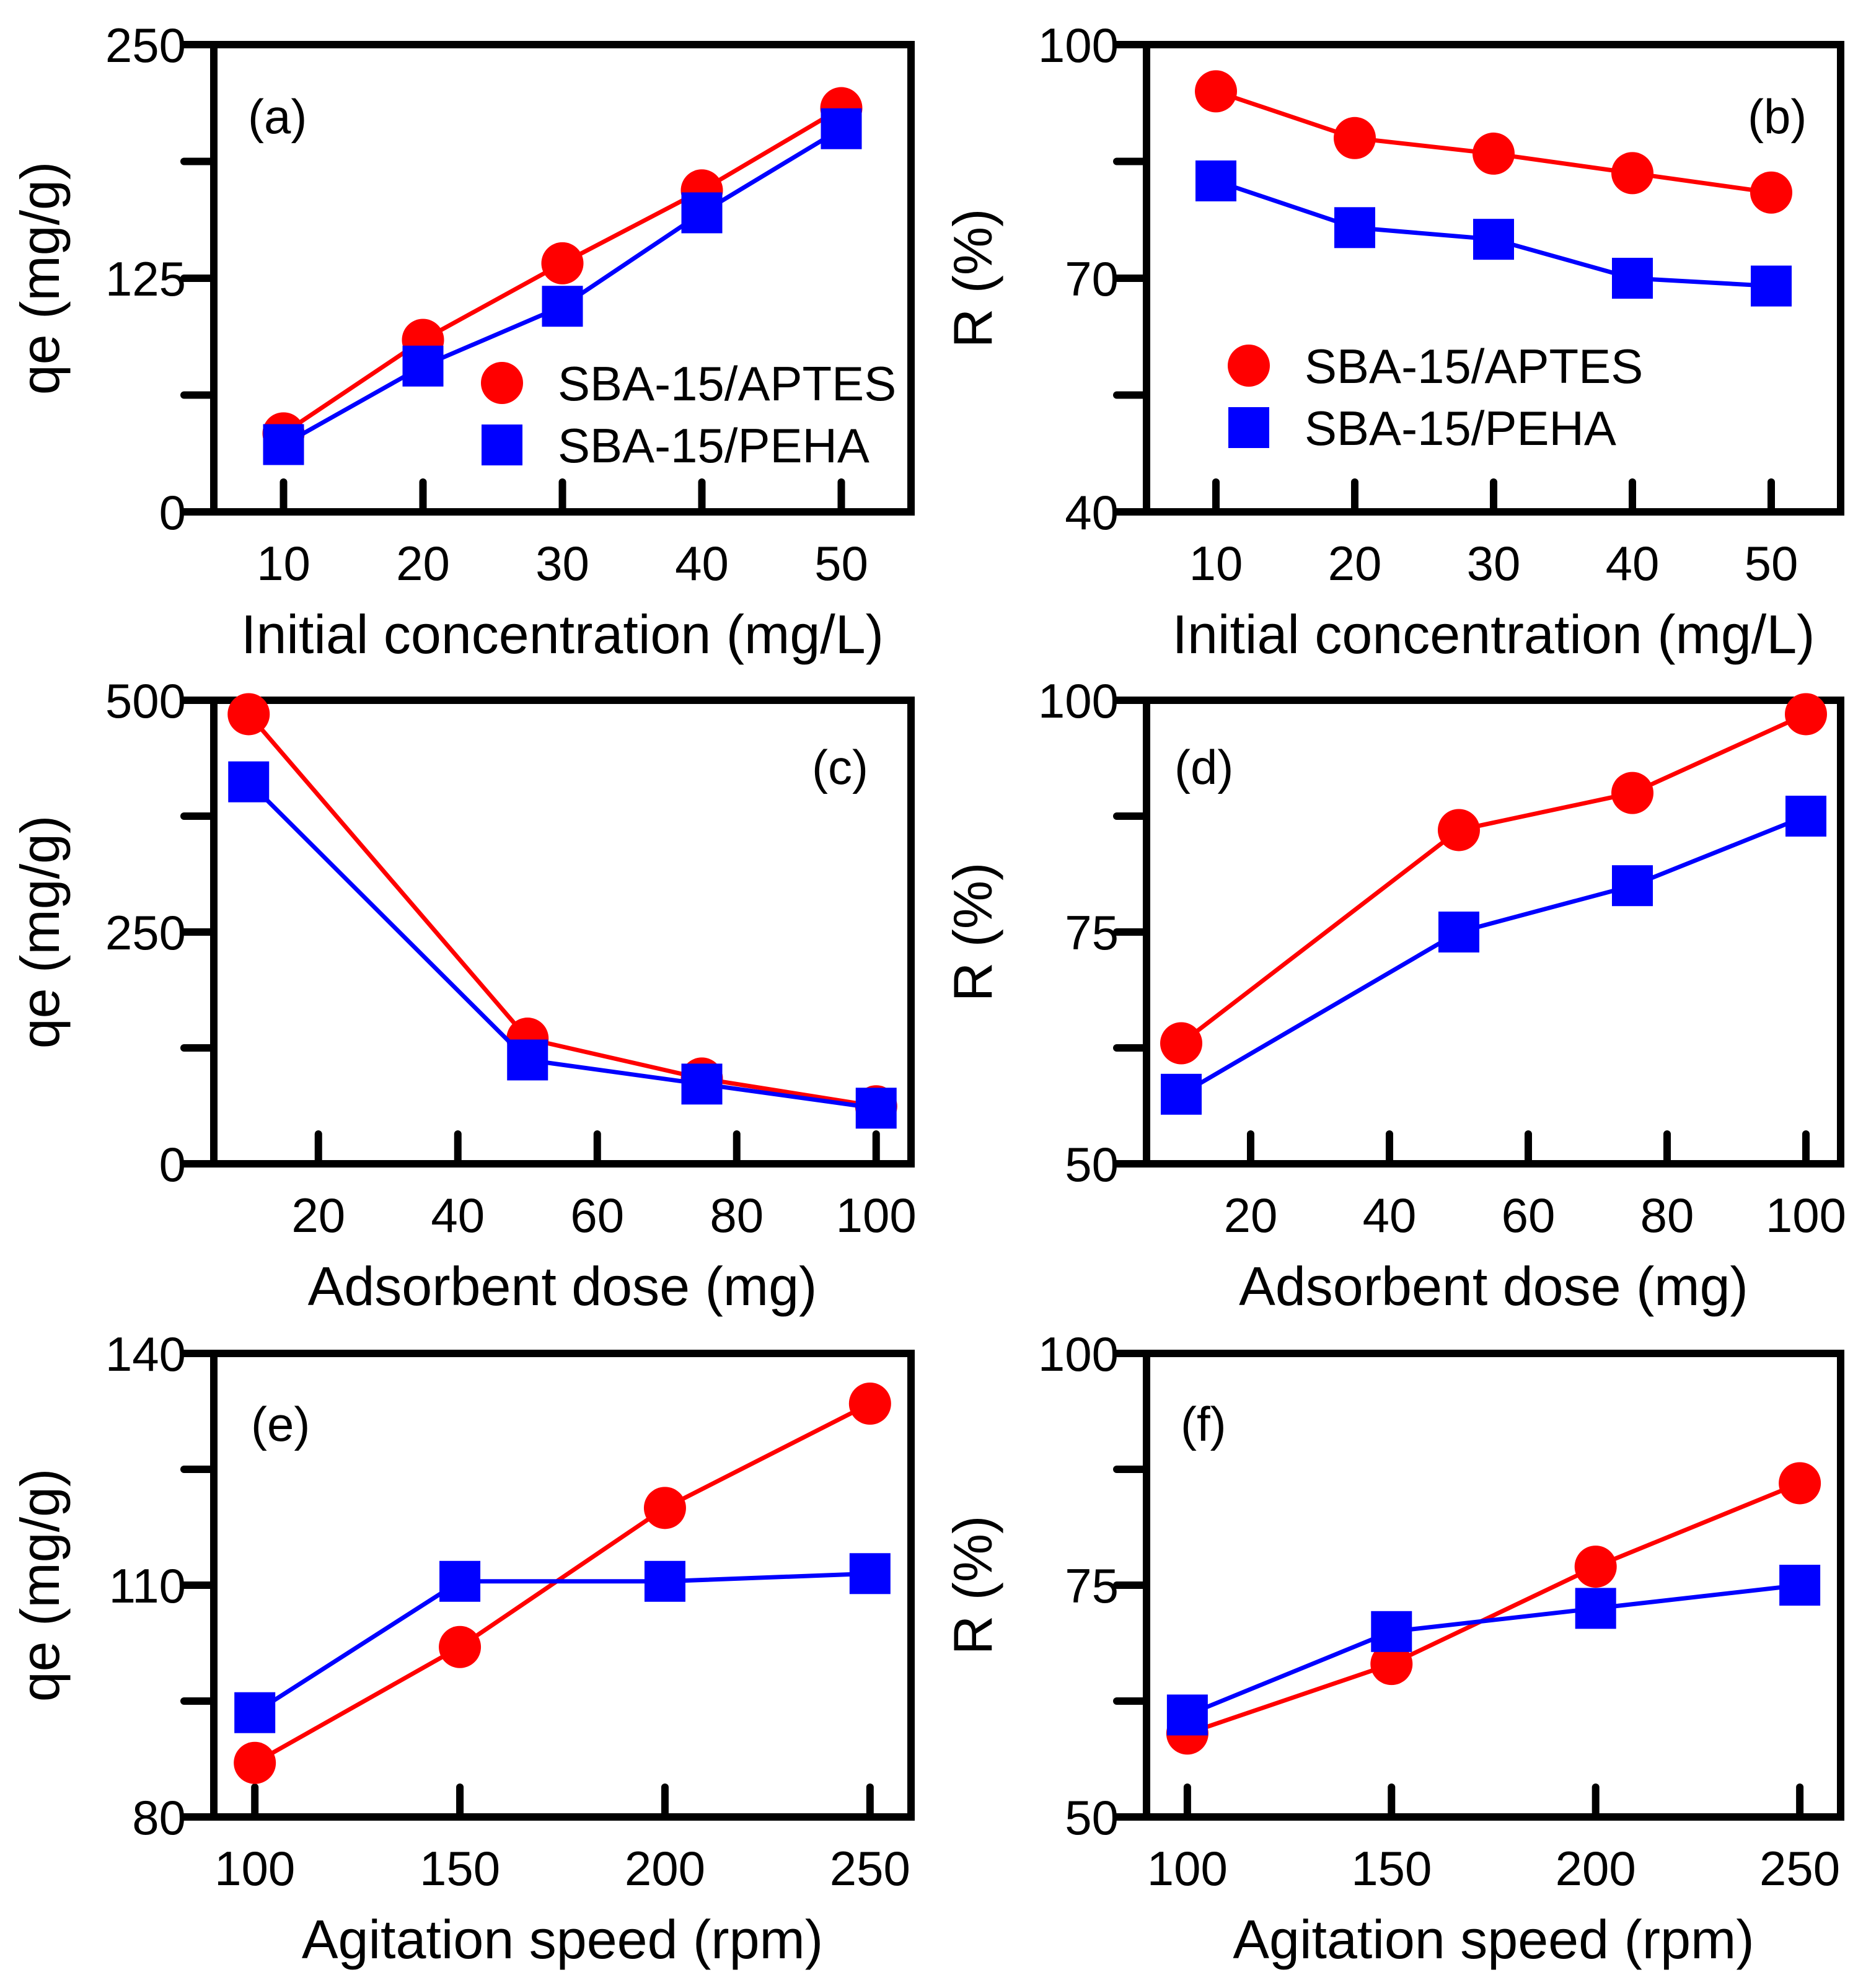 Image resolution: width=1871 pixels, height=1988 pixels. I want to click on x-tick-label: 150, so click(1391, 1868).